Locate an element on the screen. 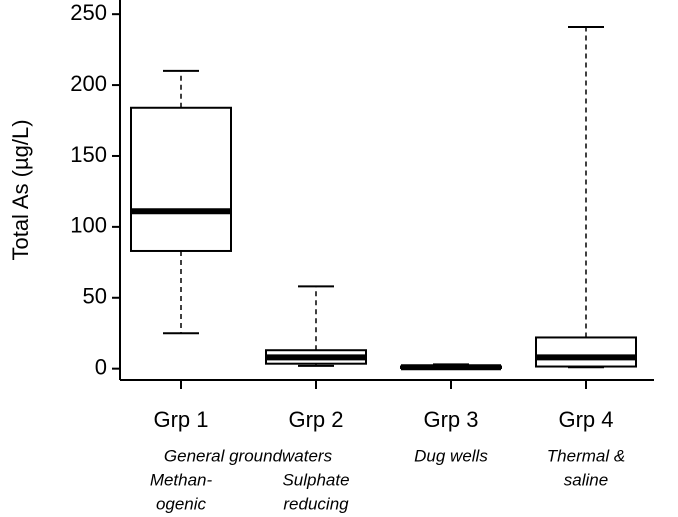 The image size is (678, 517). y-tick-label: 200 is located at coordinates (88, 83).